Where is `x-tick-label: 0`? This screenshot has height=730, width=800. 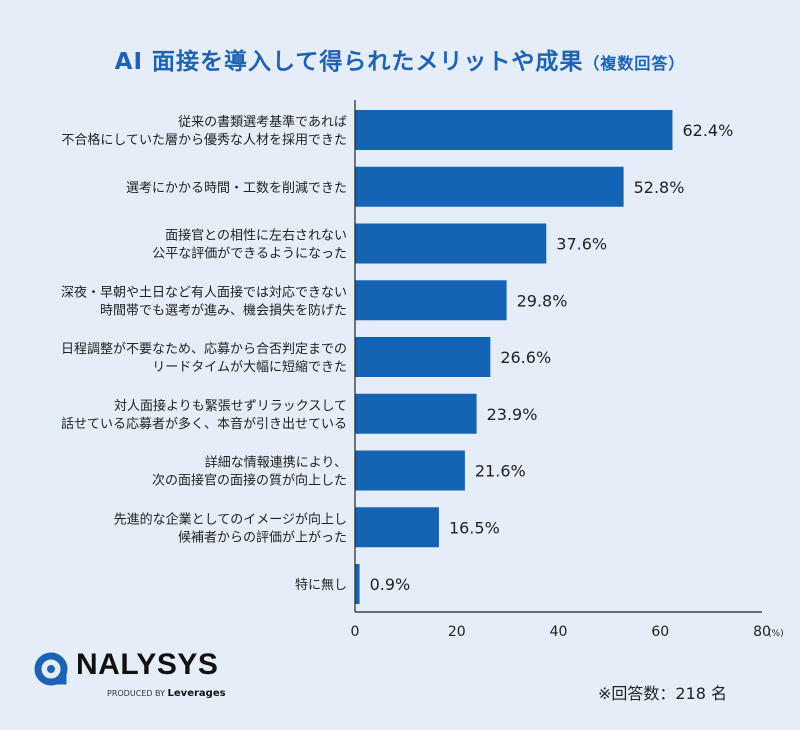 x-tick-label: 0 is located at coordinates (355, 632).